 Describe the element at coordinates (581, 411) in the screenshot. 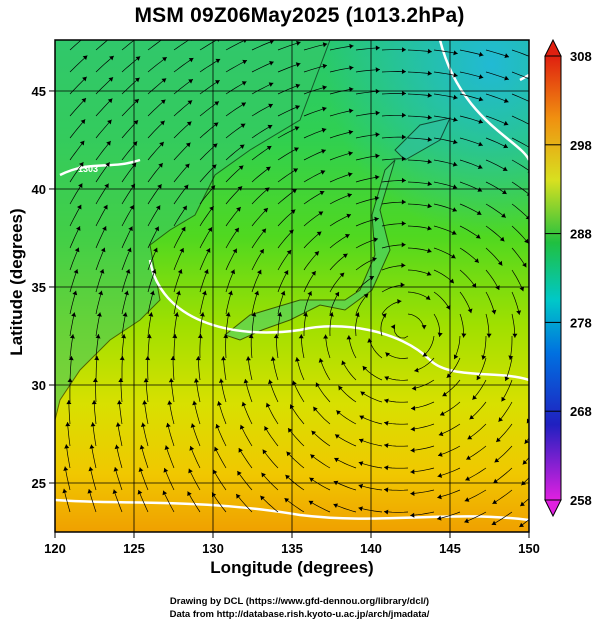

I see `colorbar-tick-label: 268` at that location.